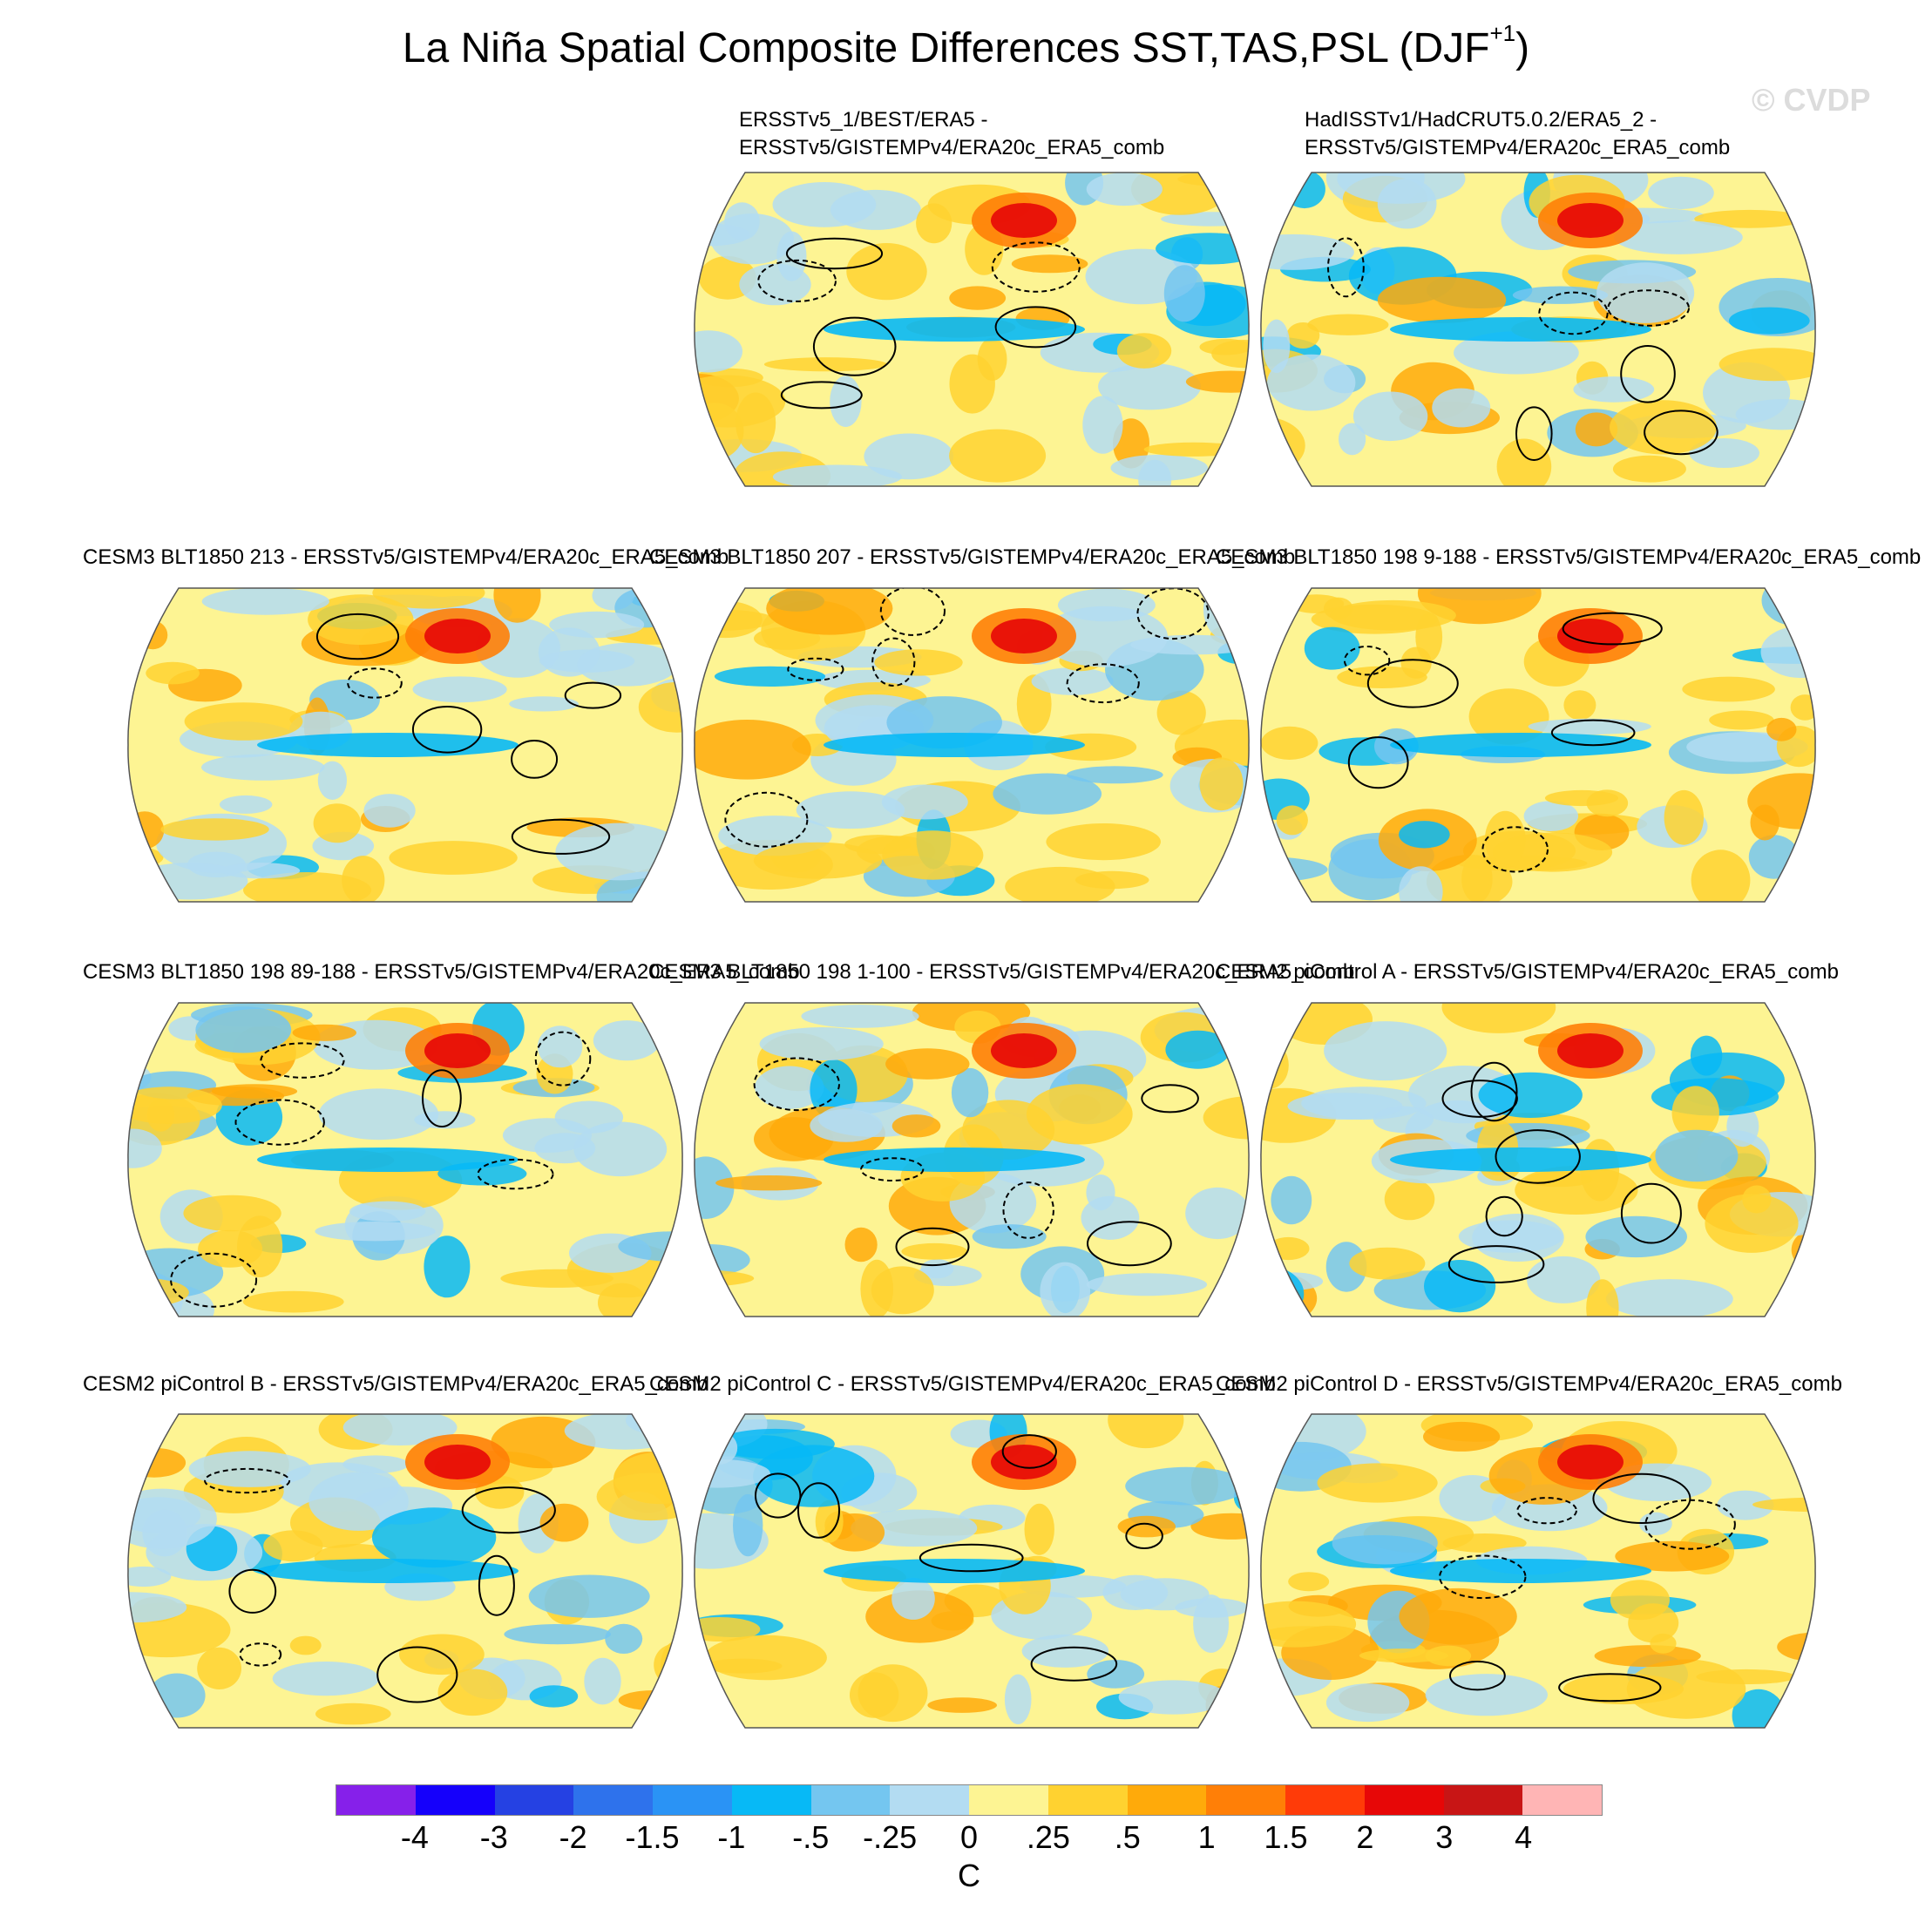 The height and width of the screenshot is (1909, 1932). What do you see at coordinates (1207, 1837) in the screenshot?
I see `colorbar-tick-label: 1` at bounding box center [1207, 1837].